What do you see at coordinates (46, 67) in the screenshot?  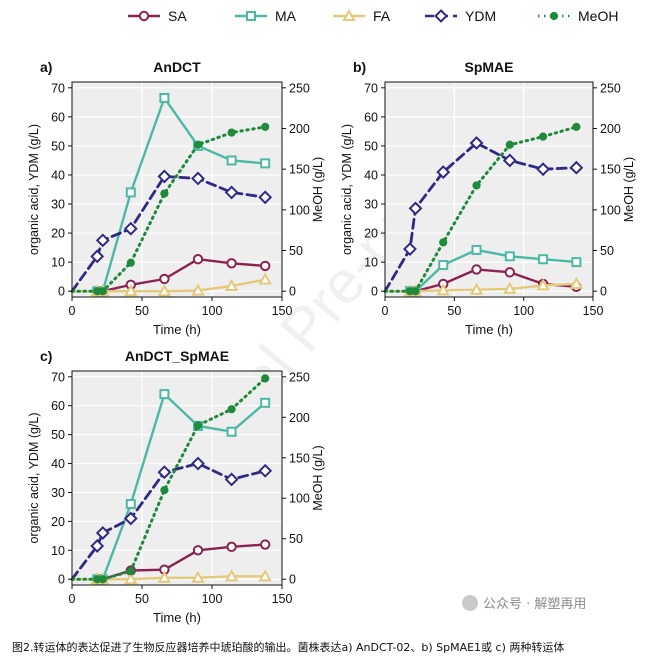 I see `panel-label: a)` at bounding box center [46, 67].